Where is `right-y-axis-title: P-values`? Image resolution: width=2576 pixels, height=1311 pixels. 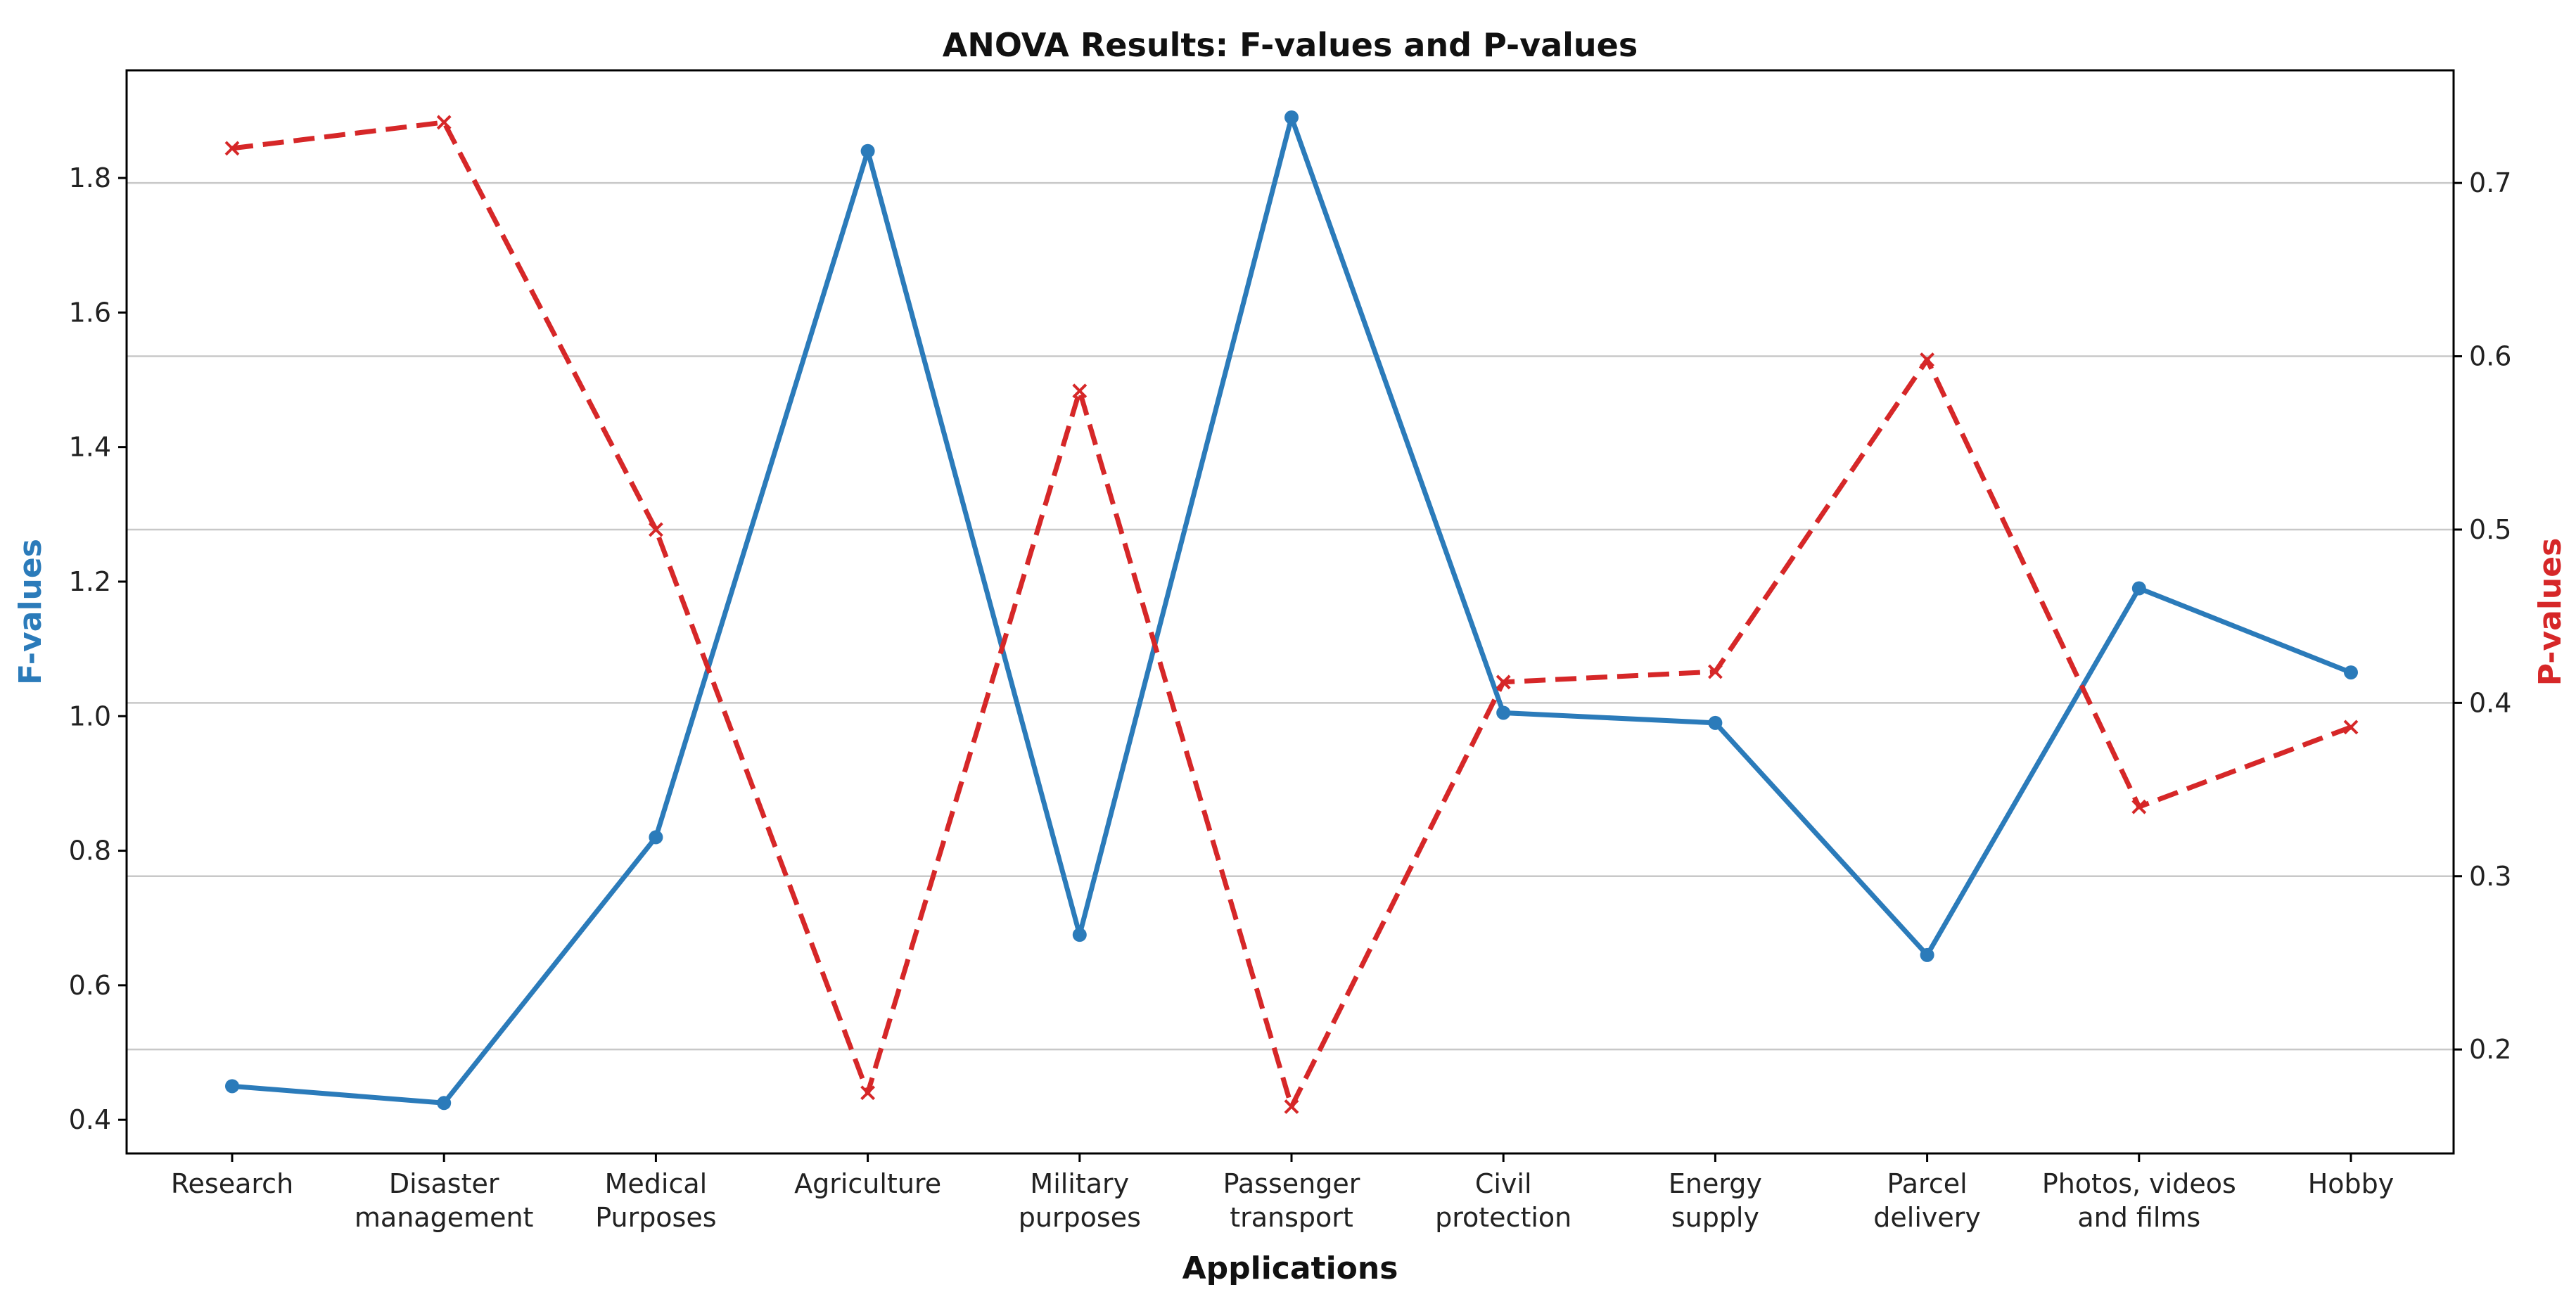 right-y-axis-title: P-values is located at coordinates (2550, 612).